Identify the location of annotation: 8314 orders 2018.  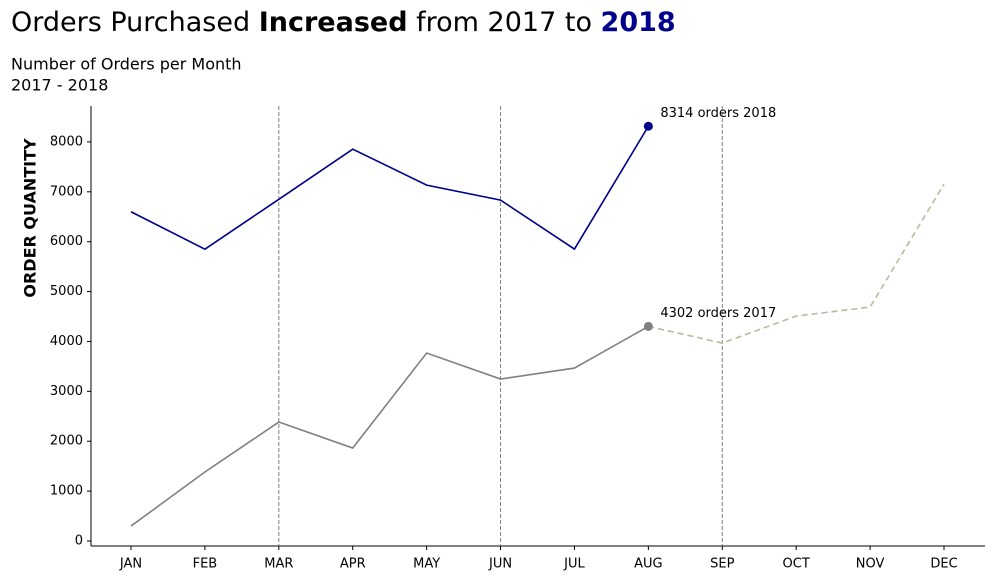
(718, 113).